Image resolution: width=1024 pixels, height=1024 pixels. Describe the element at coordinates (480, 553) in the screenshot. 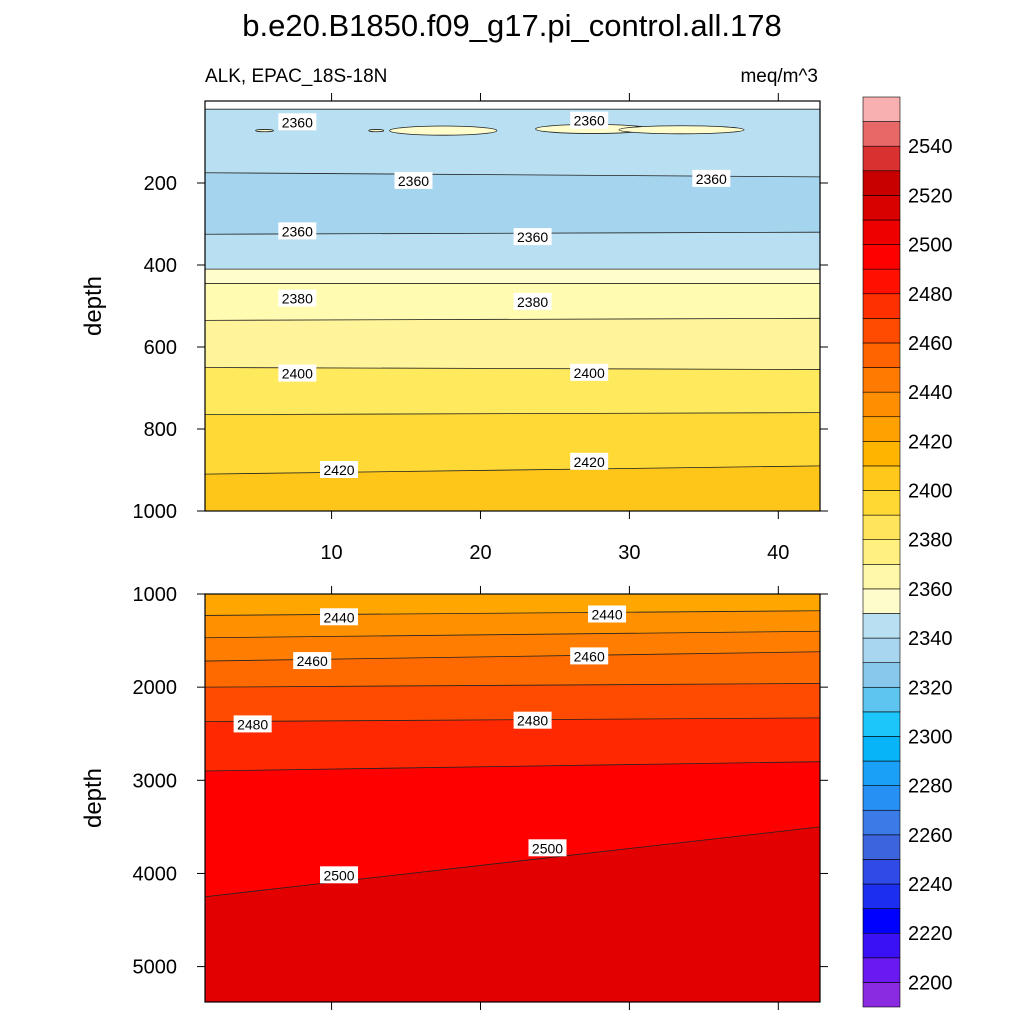

I see `x-tick-label: 20` at that location.